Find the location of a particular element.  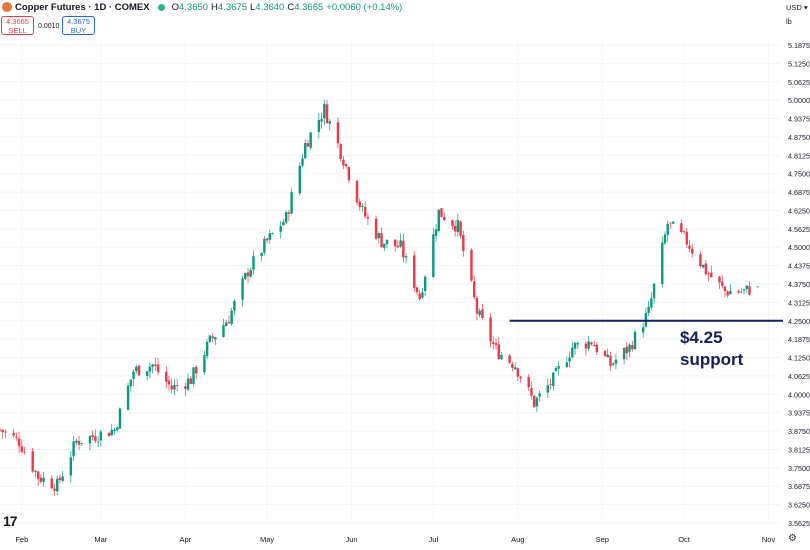

high-label: H is located at coordinates (214, 7).